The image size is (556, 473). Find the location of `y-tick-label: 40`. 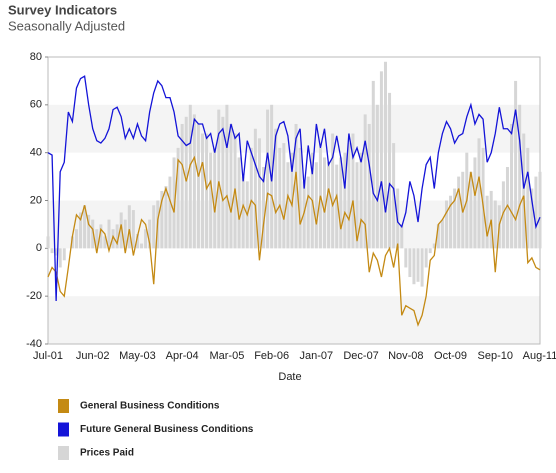

y-tick-label: 40 is located at coordinates (36, 153).